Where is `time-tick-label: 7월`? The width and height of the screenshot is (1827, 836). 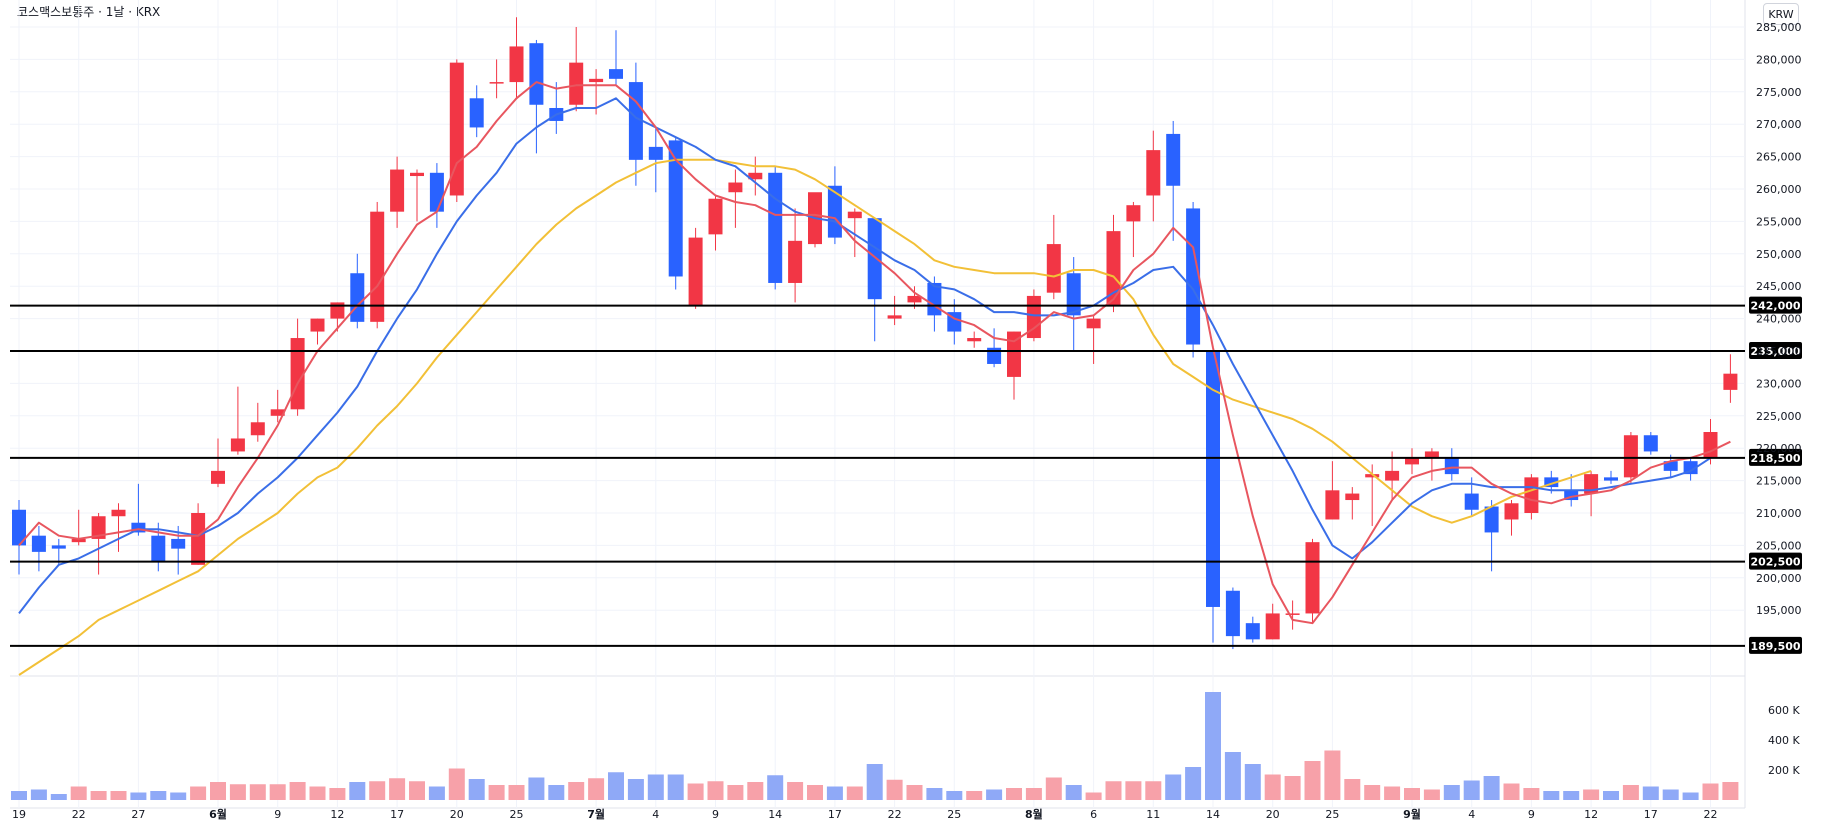
time-tick-label: 7월 is located at coordinates (596, 814).